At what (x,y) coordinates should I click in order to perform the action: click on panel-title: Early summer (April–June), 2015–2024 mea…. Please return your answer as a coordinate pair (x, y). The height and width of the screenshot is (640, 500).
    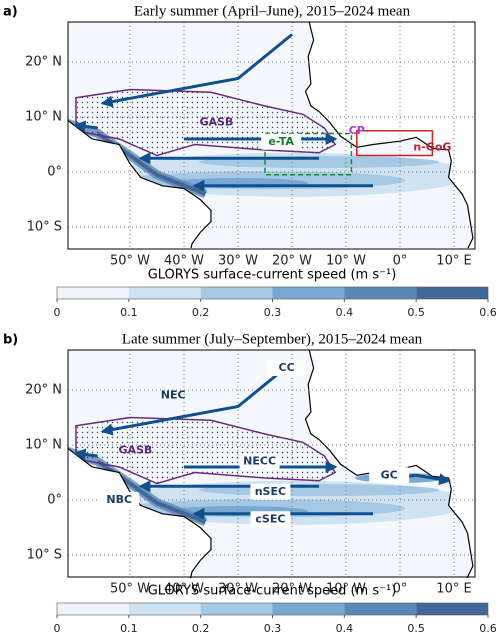
    Looking at the image, I should click on (272, 11).